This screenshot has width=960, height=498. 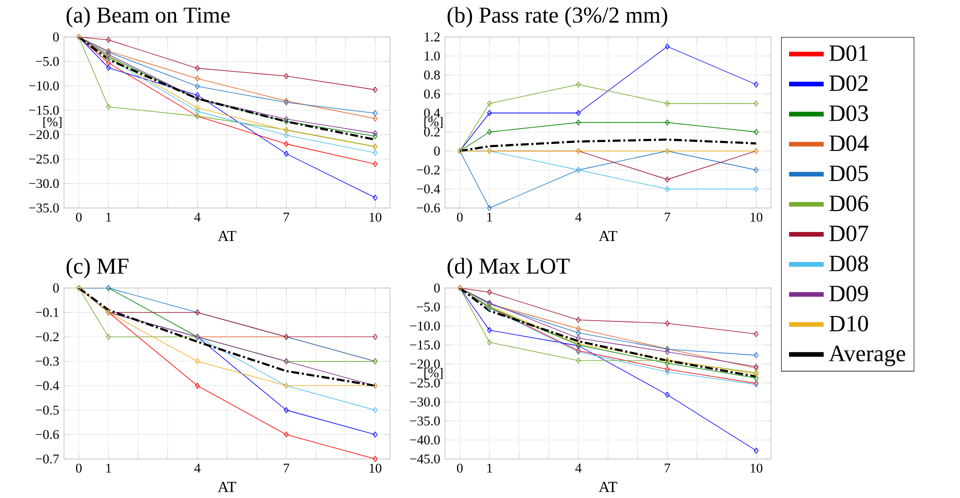 What do you see at coordinates (425, 459) in the screenshot?
I see `y-tick-label: −45.0` at bounding box center [425, 459].